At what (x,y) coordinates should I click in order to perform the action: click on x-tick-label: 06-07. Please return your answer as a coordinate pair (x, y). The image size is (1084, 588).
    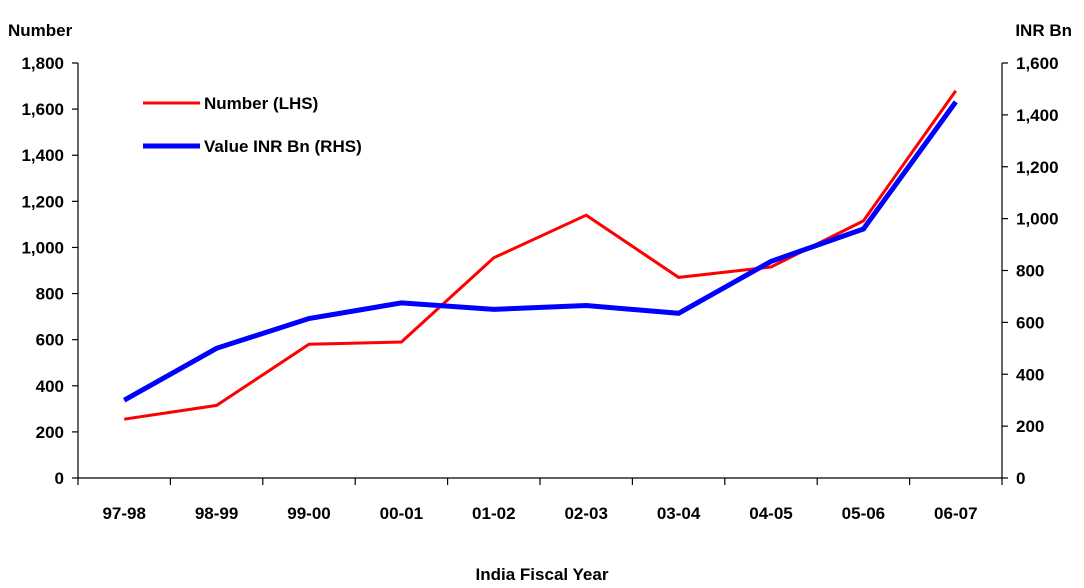
    Looking at the image, I should click on (955, 513).